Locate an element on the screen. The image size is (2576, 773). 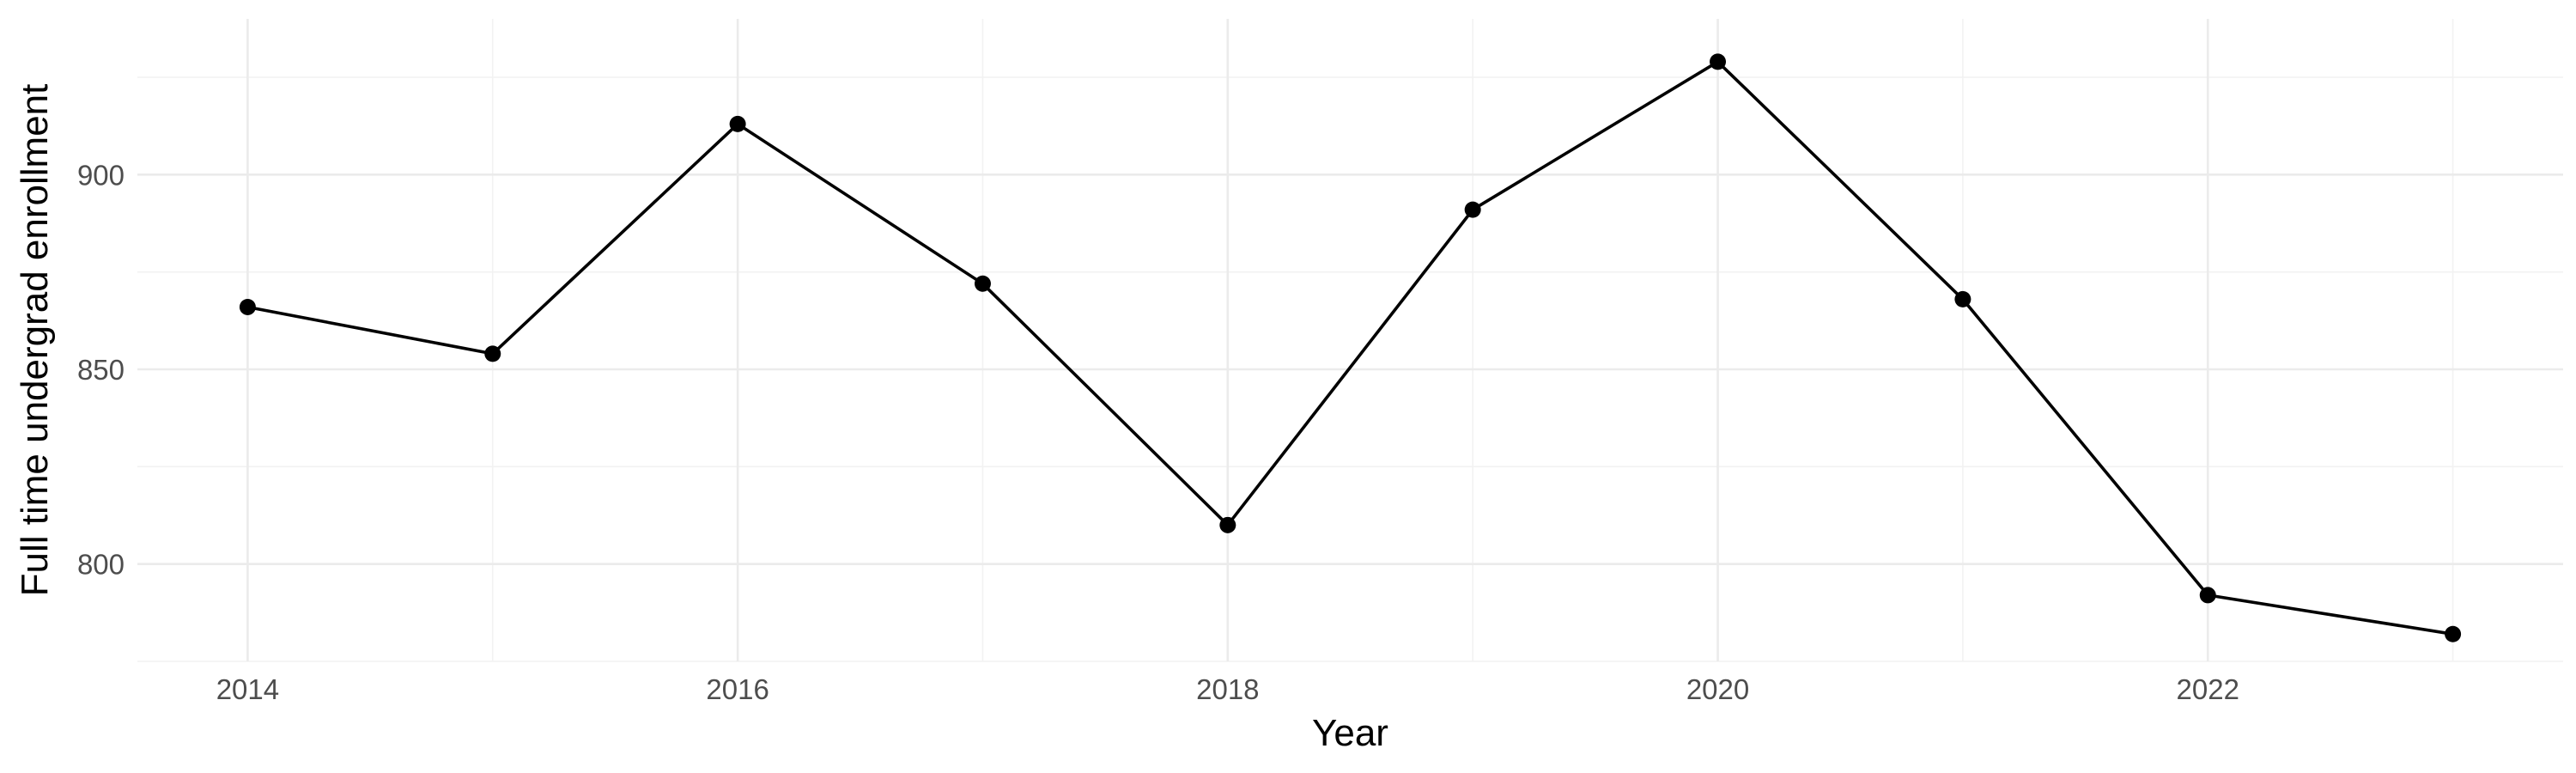
y-axis-title: Full time undergrad enrollment is located at coordinates (35, 340).